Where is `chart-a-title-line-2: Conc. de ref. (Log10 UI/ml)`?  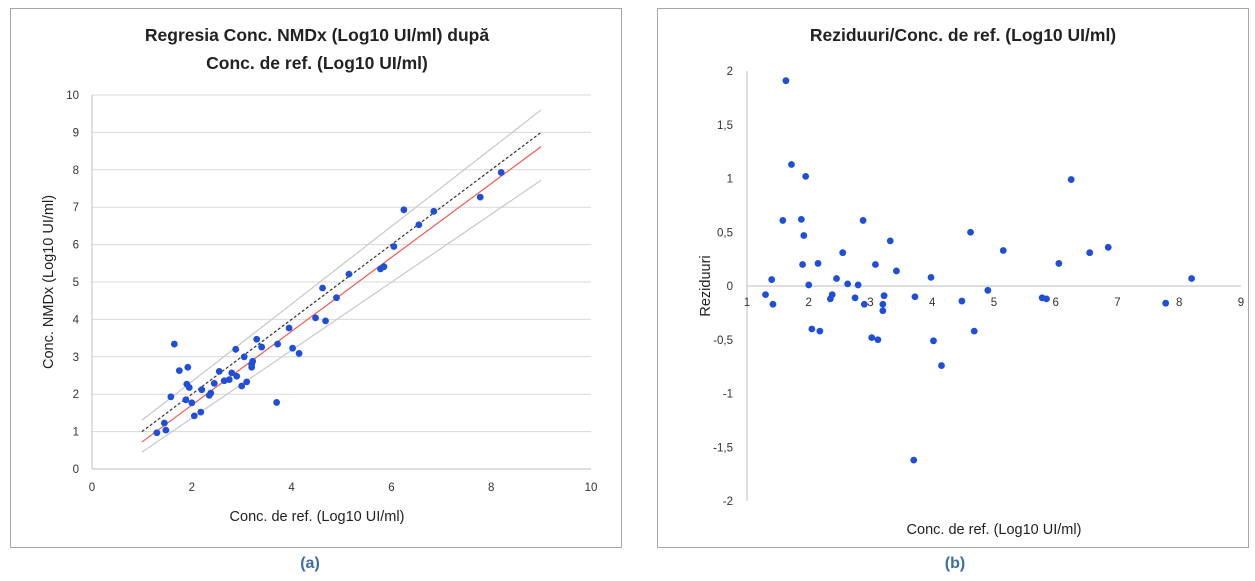 chart-a-title-line-2: Conc. de ref. (Log10 UI/ml) is located at coordinates (317, 63).